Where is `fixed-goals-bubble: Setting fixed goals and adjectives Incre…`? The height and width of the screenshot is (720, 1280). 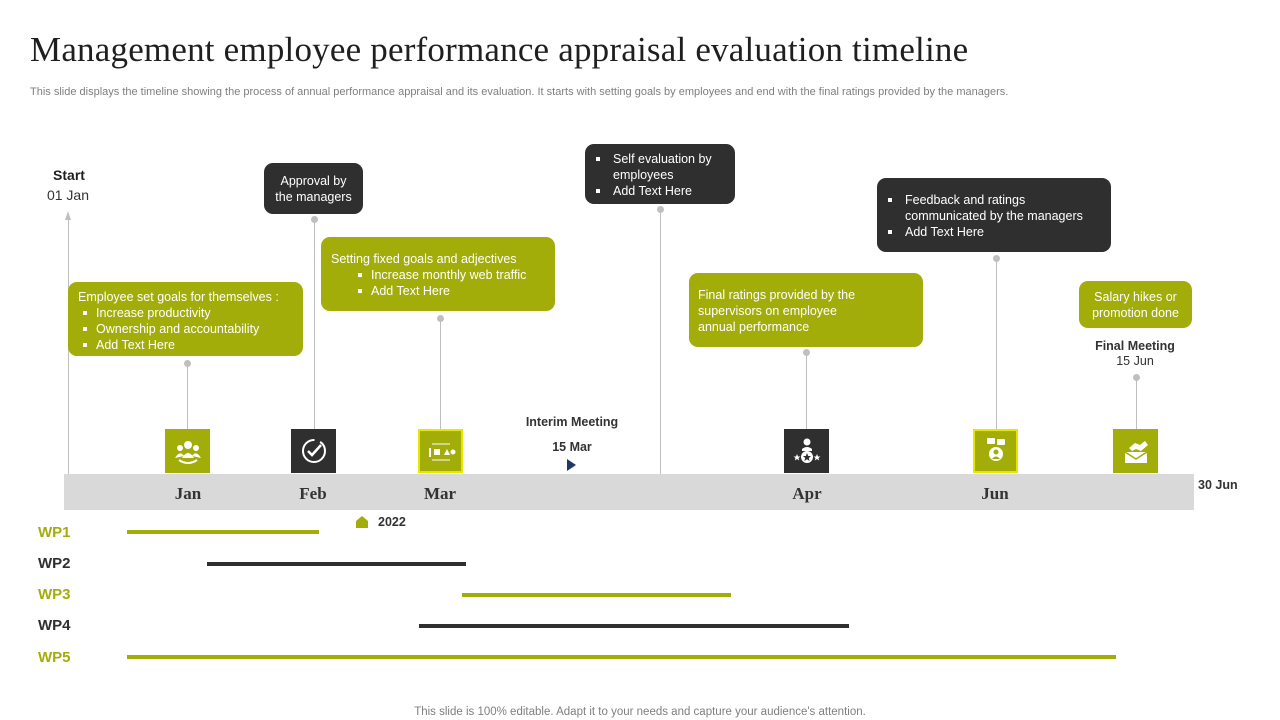
fixed-goals-bubble: Setting fixed goals and adjectives Incre… is located at coordinates (438, 274).